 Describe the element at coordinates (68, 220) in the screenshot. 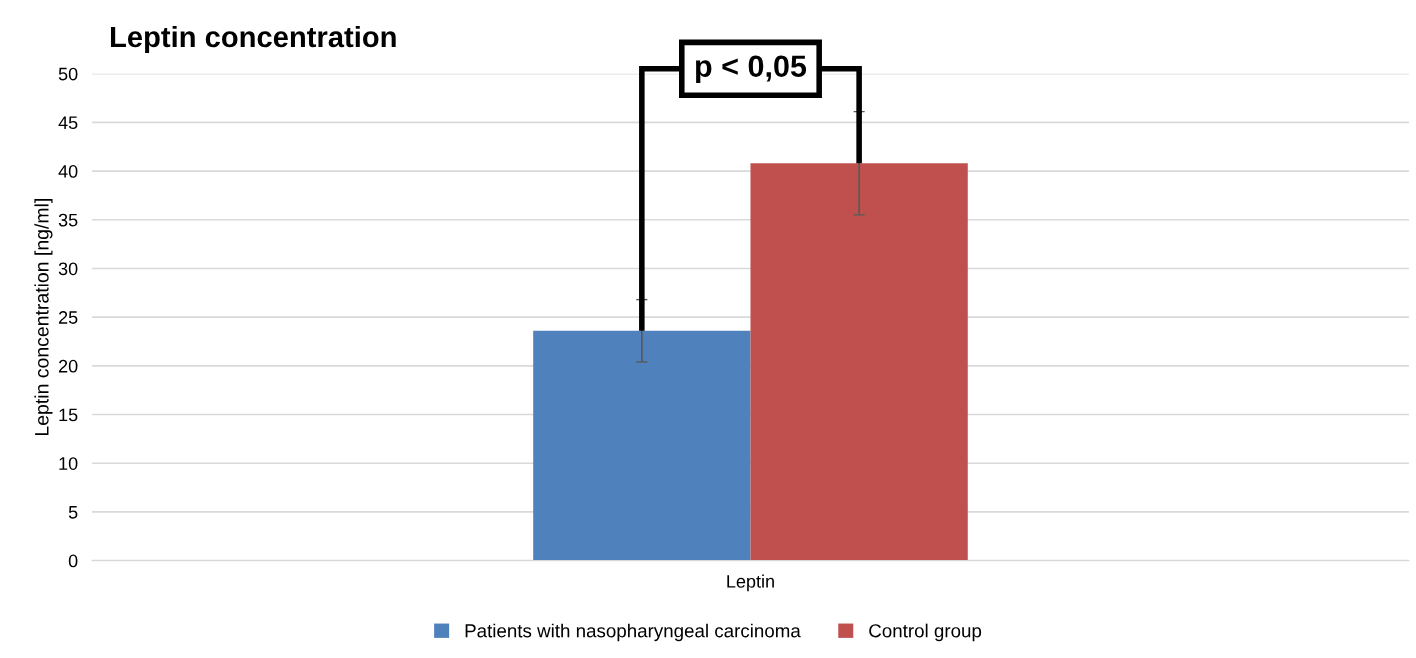

I see `y-tick-label: 35` at that location.